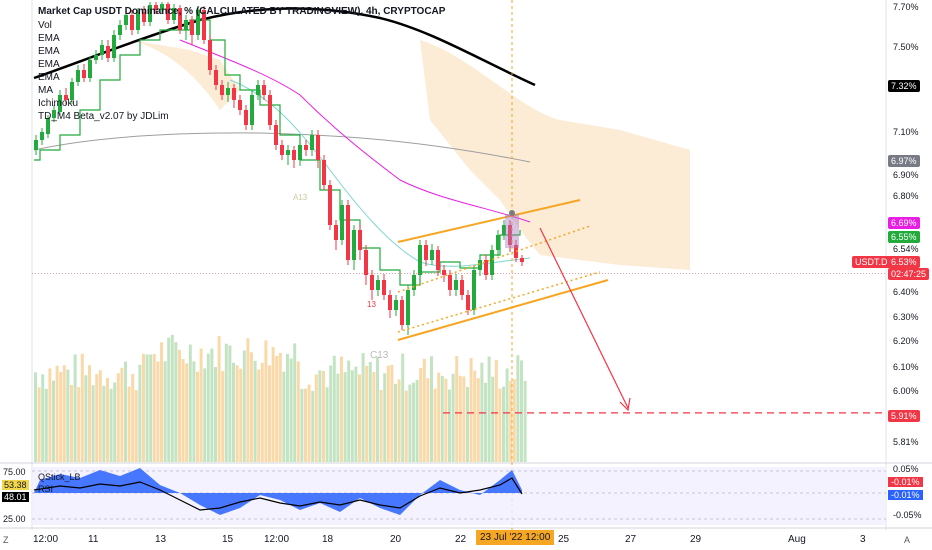 This screenshot has height=550, width=932. Describe the element at coordinates (904, 416) in the screenshot. I see `target-price-badge: 5.91%` at that location.